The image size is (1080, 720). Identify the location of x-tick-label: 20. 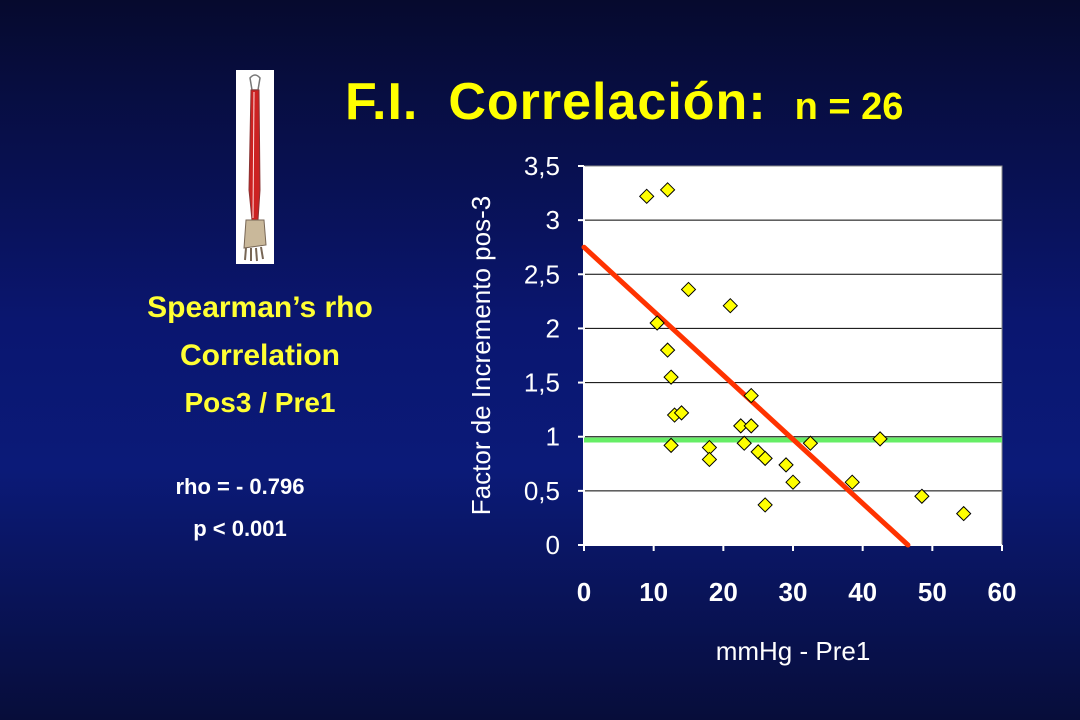
(723, 592).